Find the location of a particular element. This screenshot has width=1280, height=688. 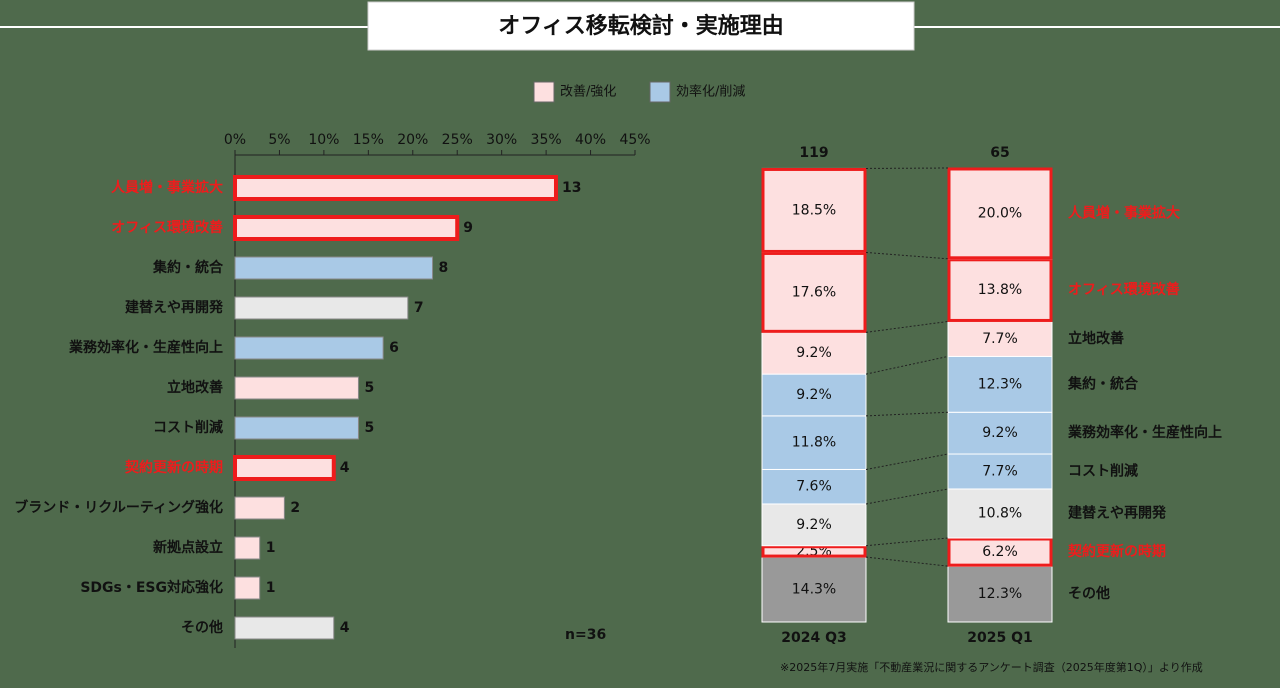

x-tick-label: 40% is located at coordinates (590, 140).